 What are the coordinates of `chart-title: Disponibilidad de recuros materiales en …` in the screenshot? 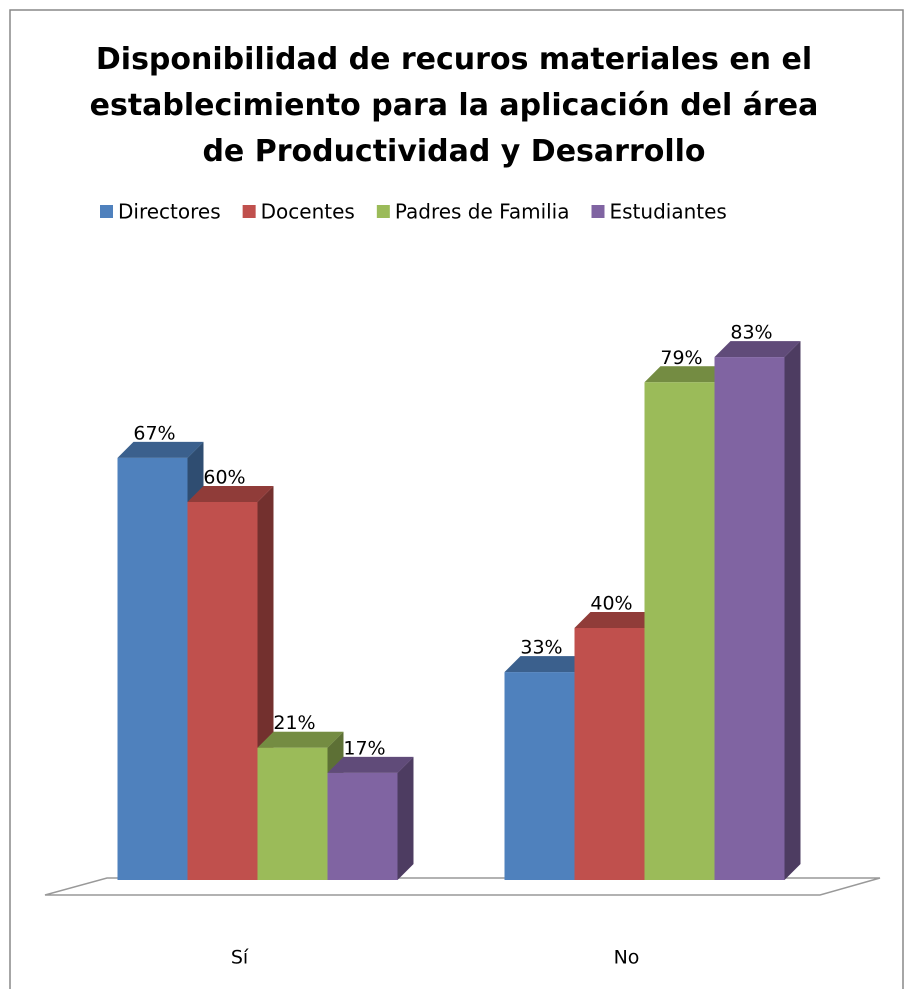 It's located at (454, 105).